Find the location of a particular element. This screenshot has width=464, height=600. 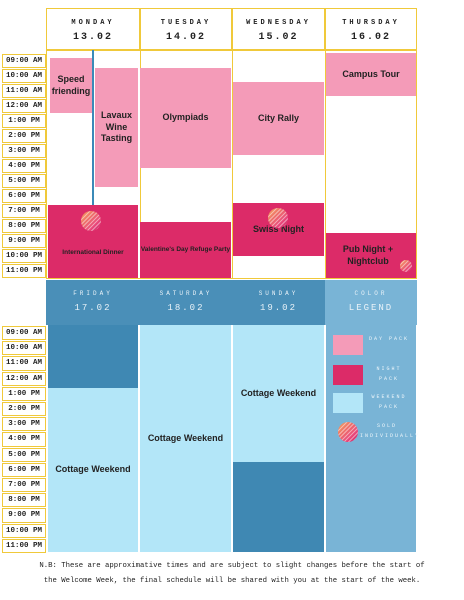

legend-label: NIGHT PACK is located at coordinates (389, 374).